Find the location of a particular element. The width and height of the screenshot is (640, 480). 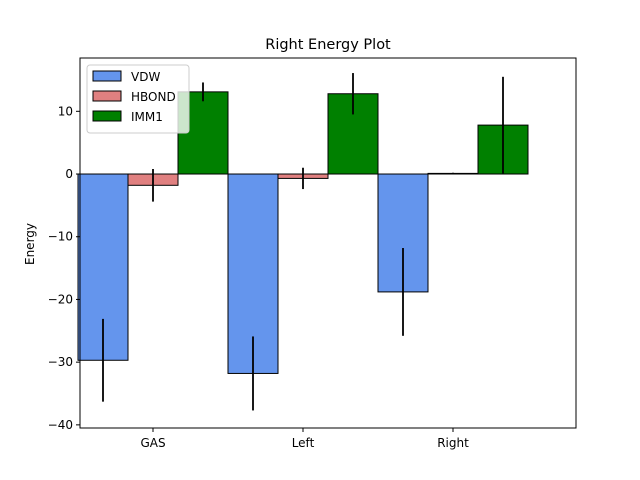

legend-label-imm1: IMM1 is located at coordinates (147, 117).